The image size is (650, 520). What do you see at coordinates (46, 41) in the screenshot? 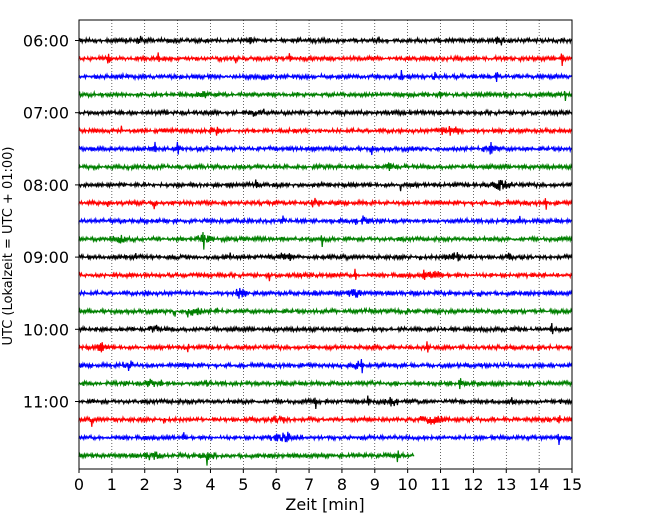
I see `y-tick-label-06:00: 06:00` at bounding box center [46, 41].